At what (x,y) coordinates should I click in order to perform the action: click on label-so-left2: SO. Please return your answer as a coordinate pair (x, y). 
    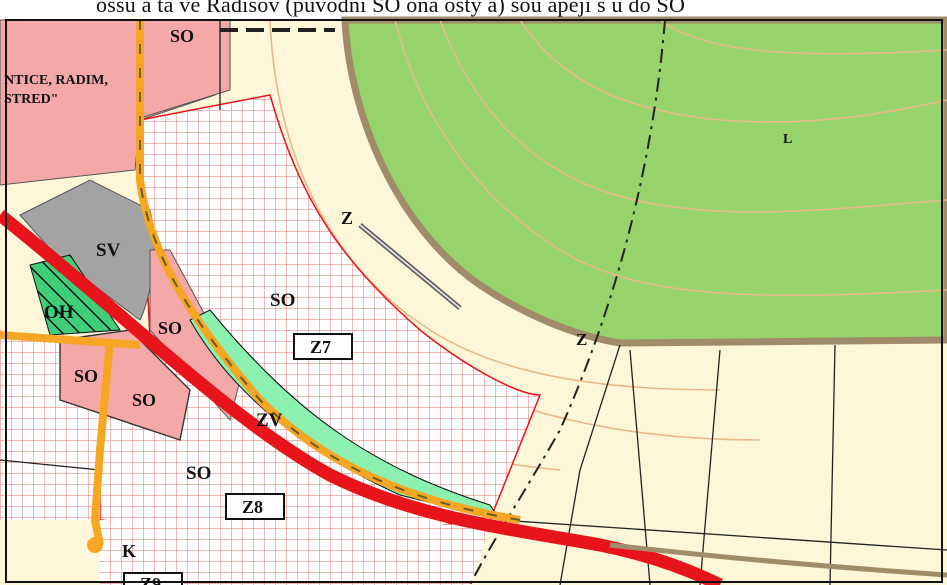
    Looking at the image, I should click on (144, 400).